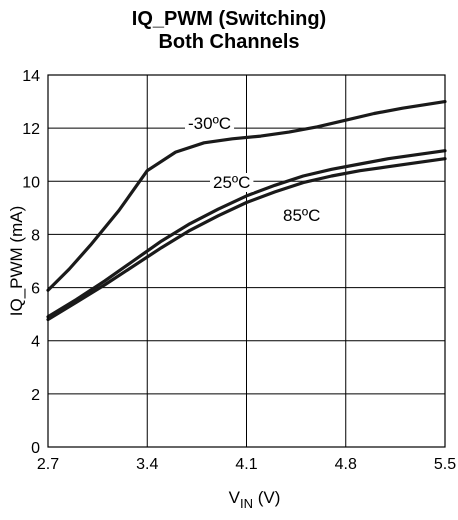 Image resolution: width=458 pixels, height=520 pixels. What do you see at coordinates (266, 497) in the screenshot?
I see `x-axis-label-unit: (V)` at bounding box center [266, 497].